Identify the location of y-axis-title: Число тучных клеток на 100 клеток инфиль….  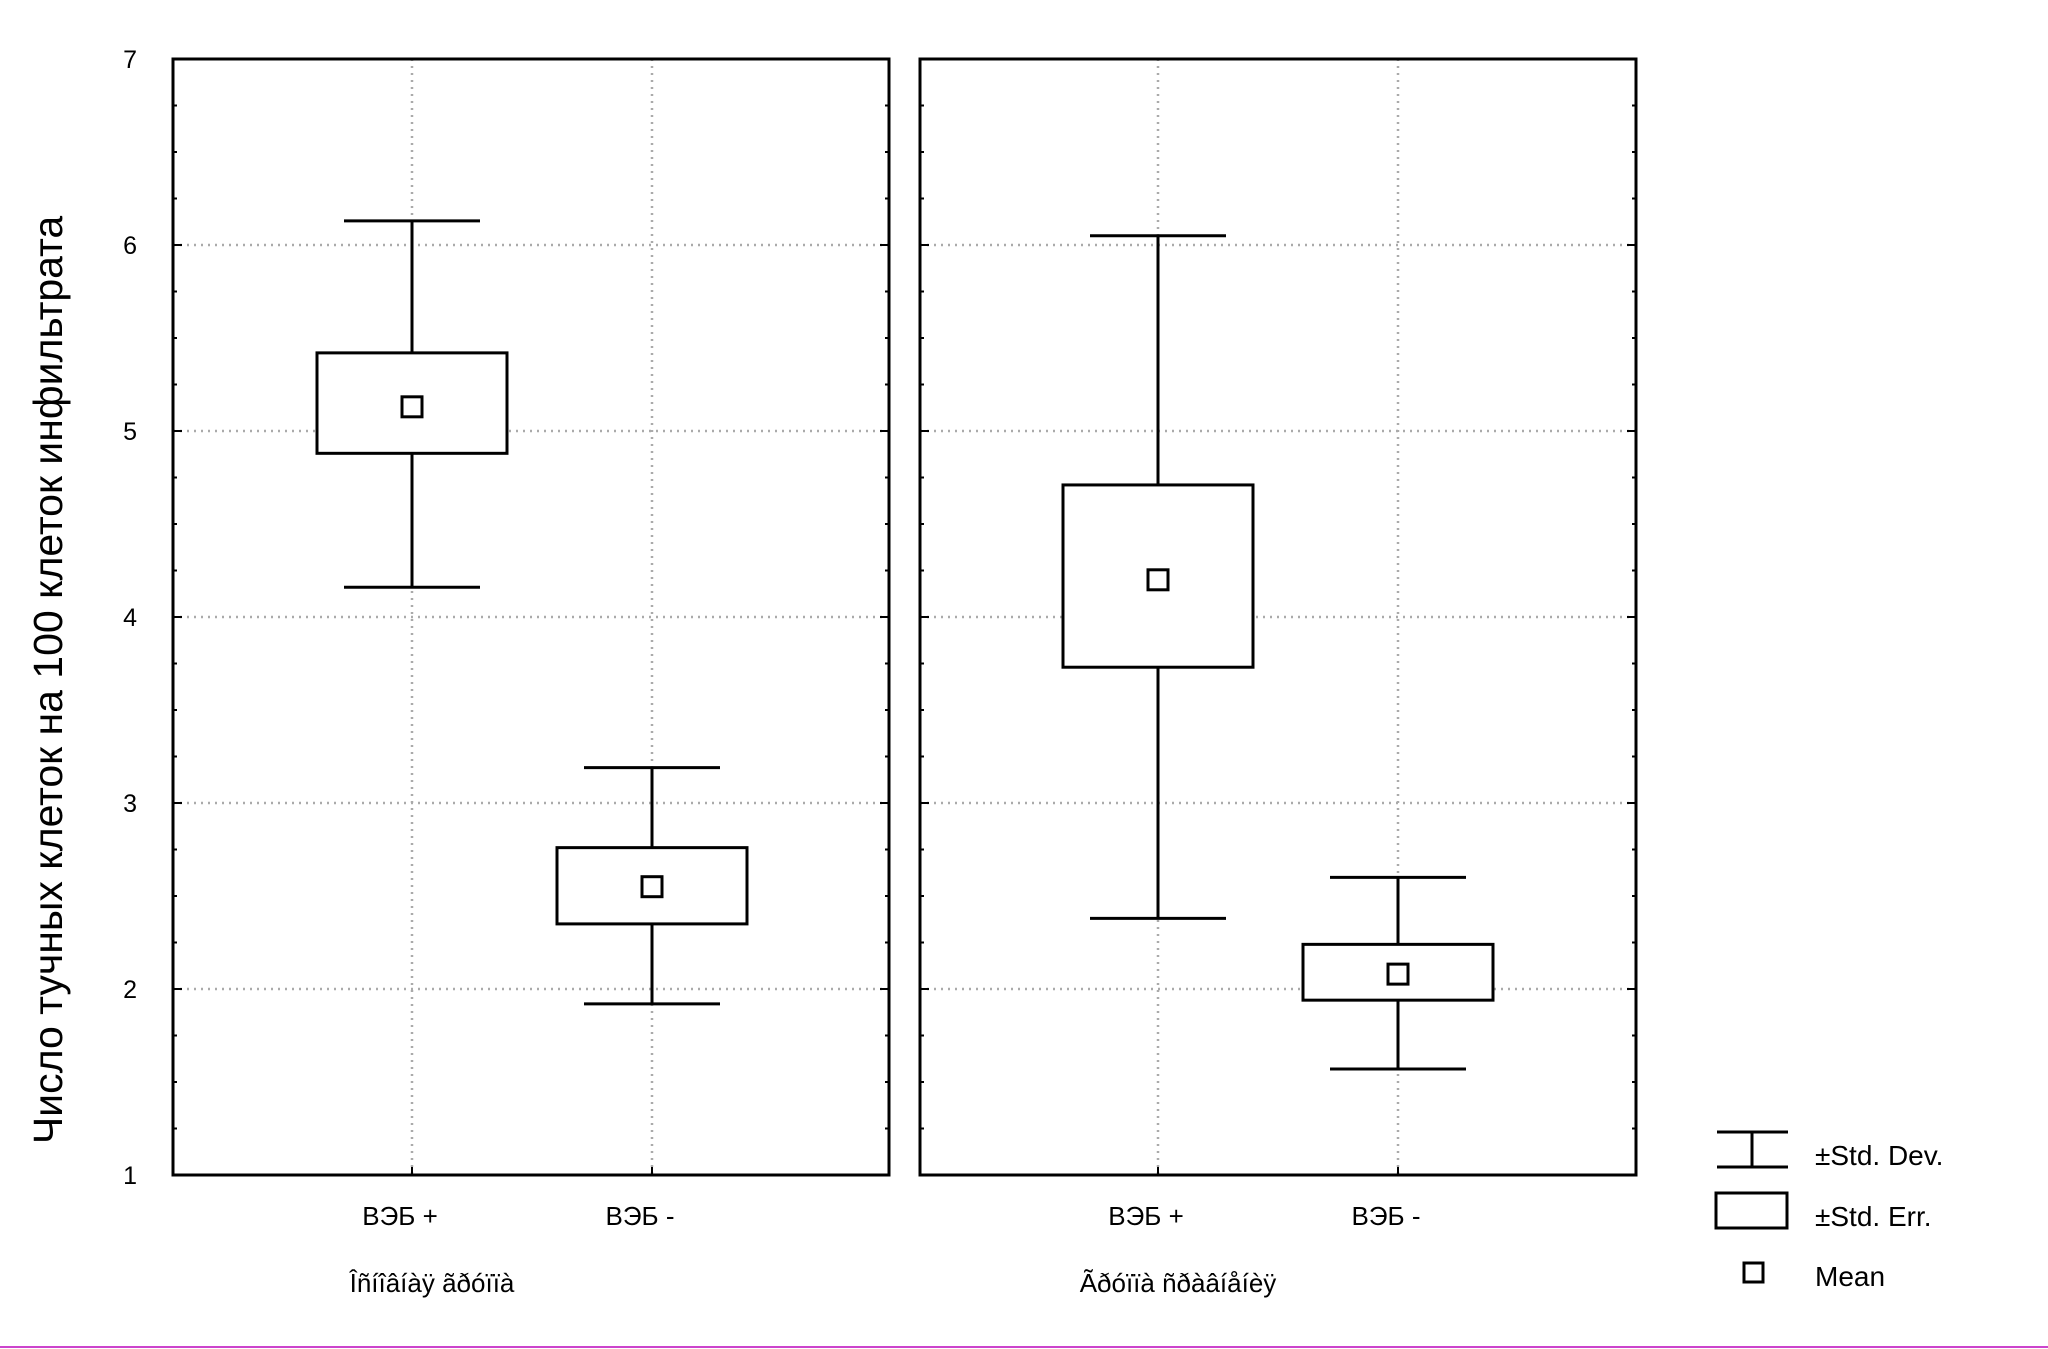
(48, 680).